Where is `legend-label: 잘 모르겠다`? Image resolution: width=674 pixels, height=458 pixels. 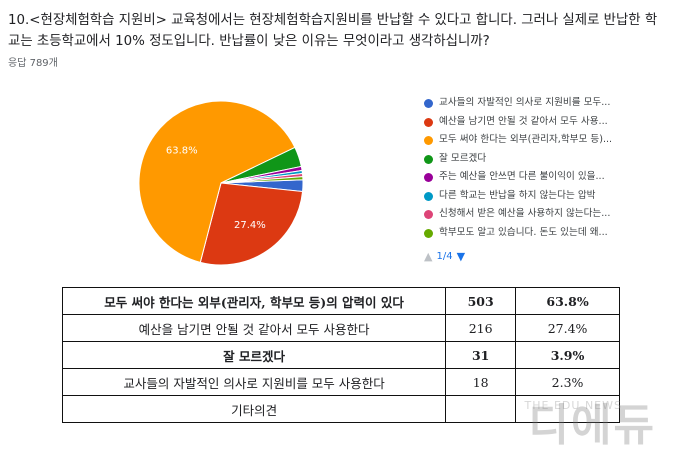 legend-label: 잘 모르겠다 is located at coordinates (463, 158).